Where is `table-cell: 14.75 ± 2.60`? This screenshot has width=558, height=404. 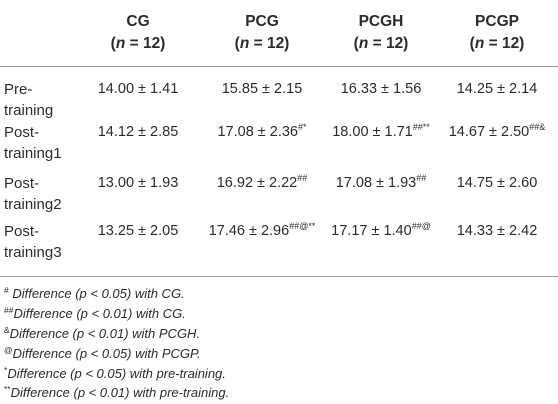 table-cell: 14.75 ± 2.60 is located at coordinates (497, 183).